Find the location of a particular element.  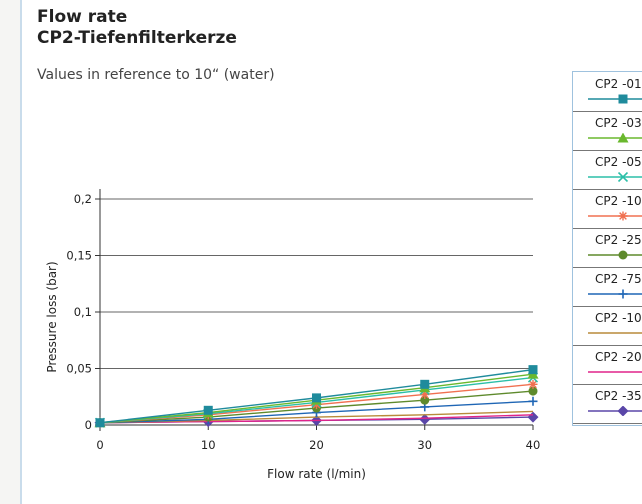

legend-label: CP2 -100 is located at coordinates (618, 318).